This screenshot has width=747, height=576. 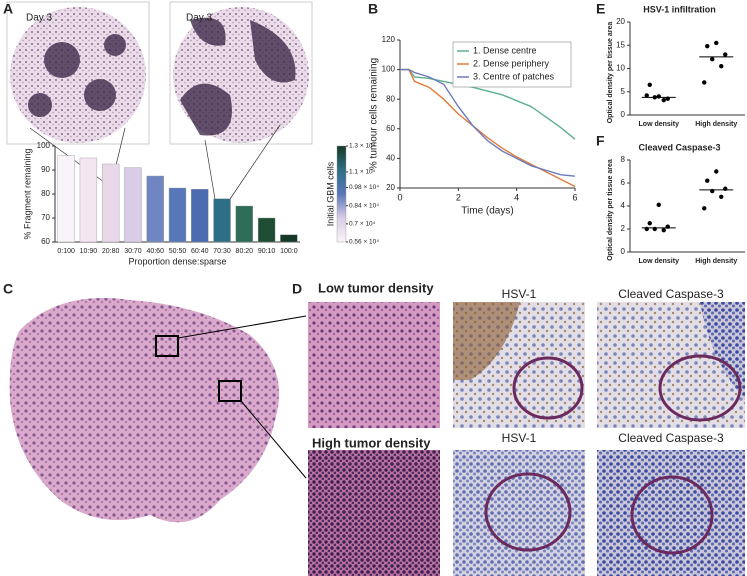 I want to click on legend-label: 1. Dense centre, so click(x=505, y=50).